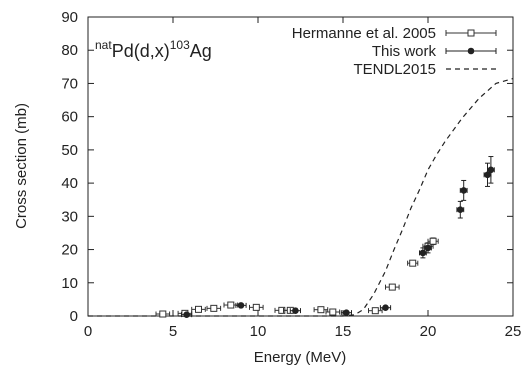 The height and width of the screenshot is (376, 525). What do you see at coordinates (141, 51) in the screenshot?
I see `reaction-pd-dx: Pd(d,x)` at bounding box center [141, 51].